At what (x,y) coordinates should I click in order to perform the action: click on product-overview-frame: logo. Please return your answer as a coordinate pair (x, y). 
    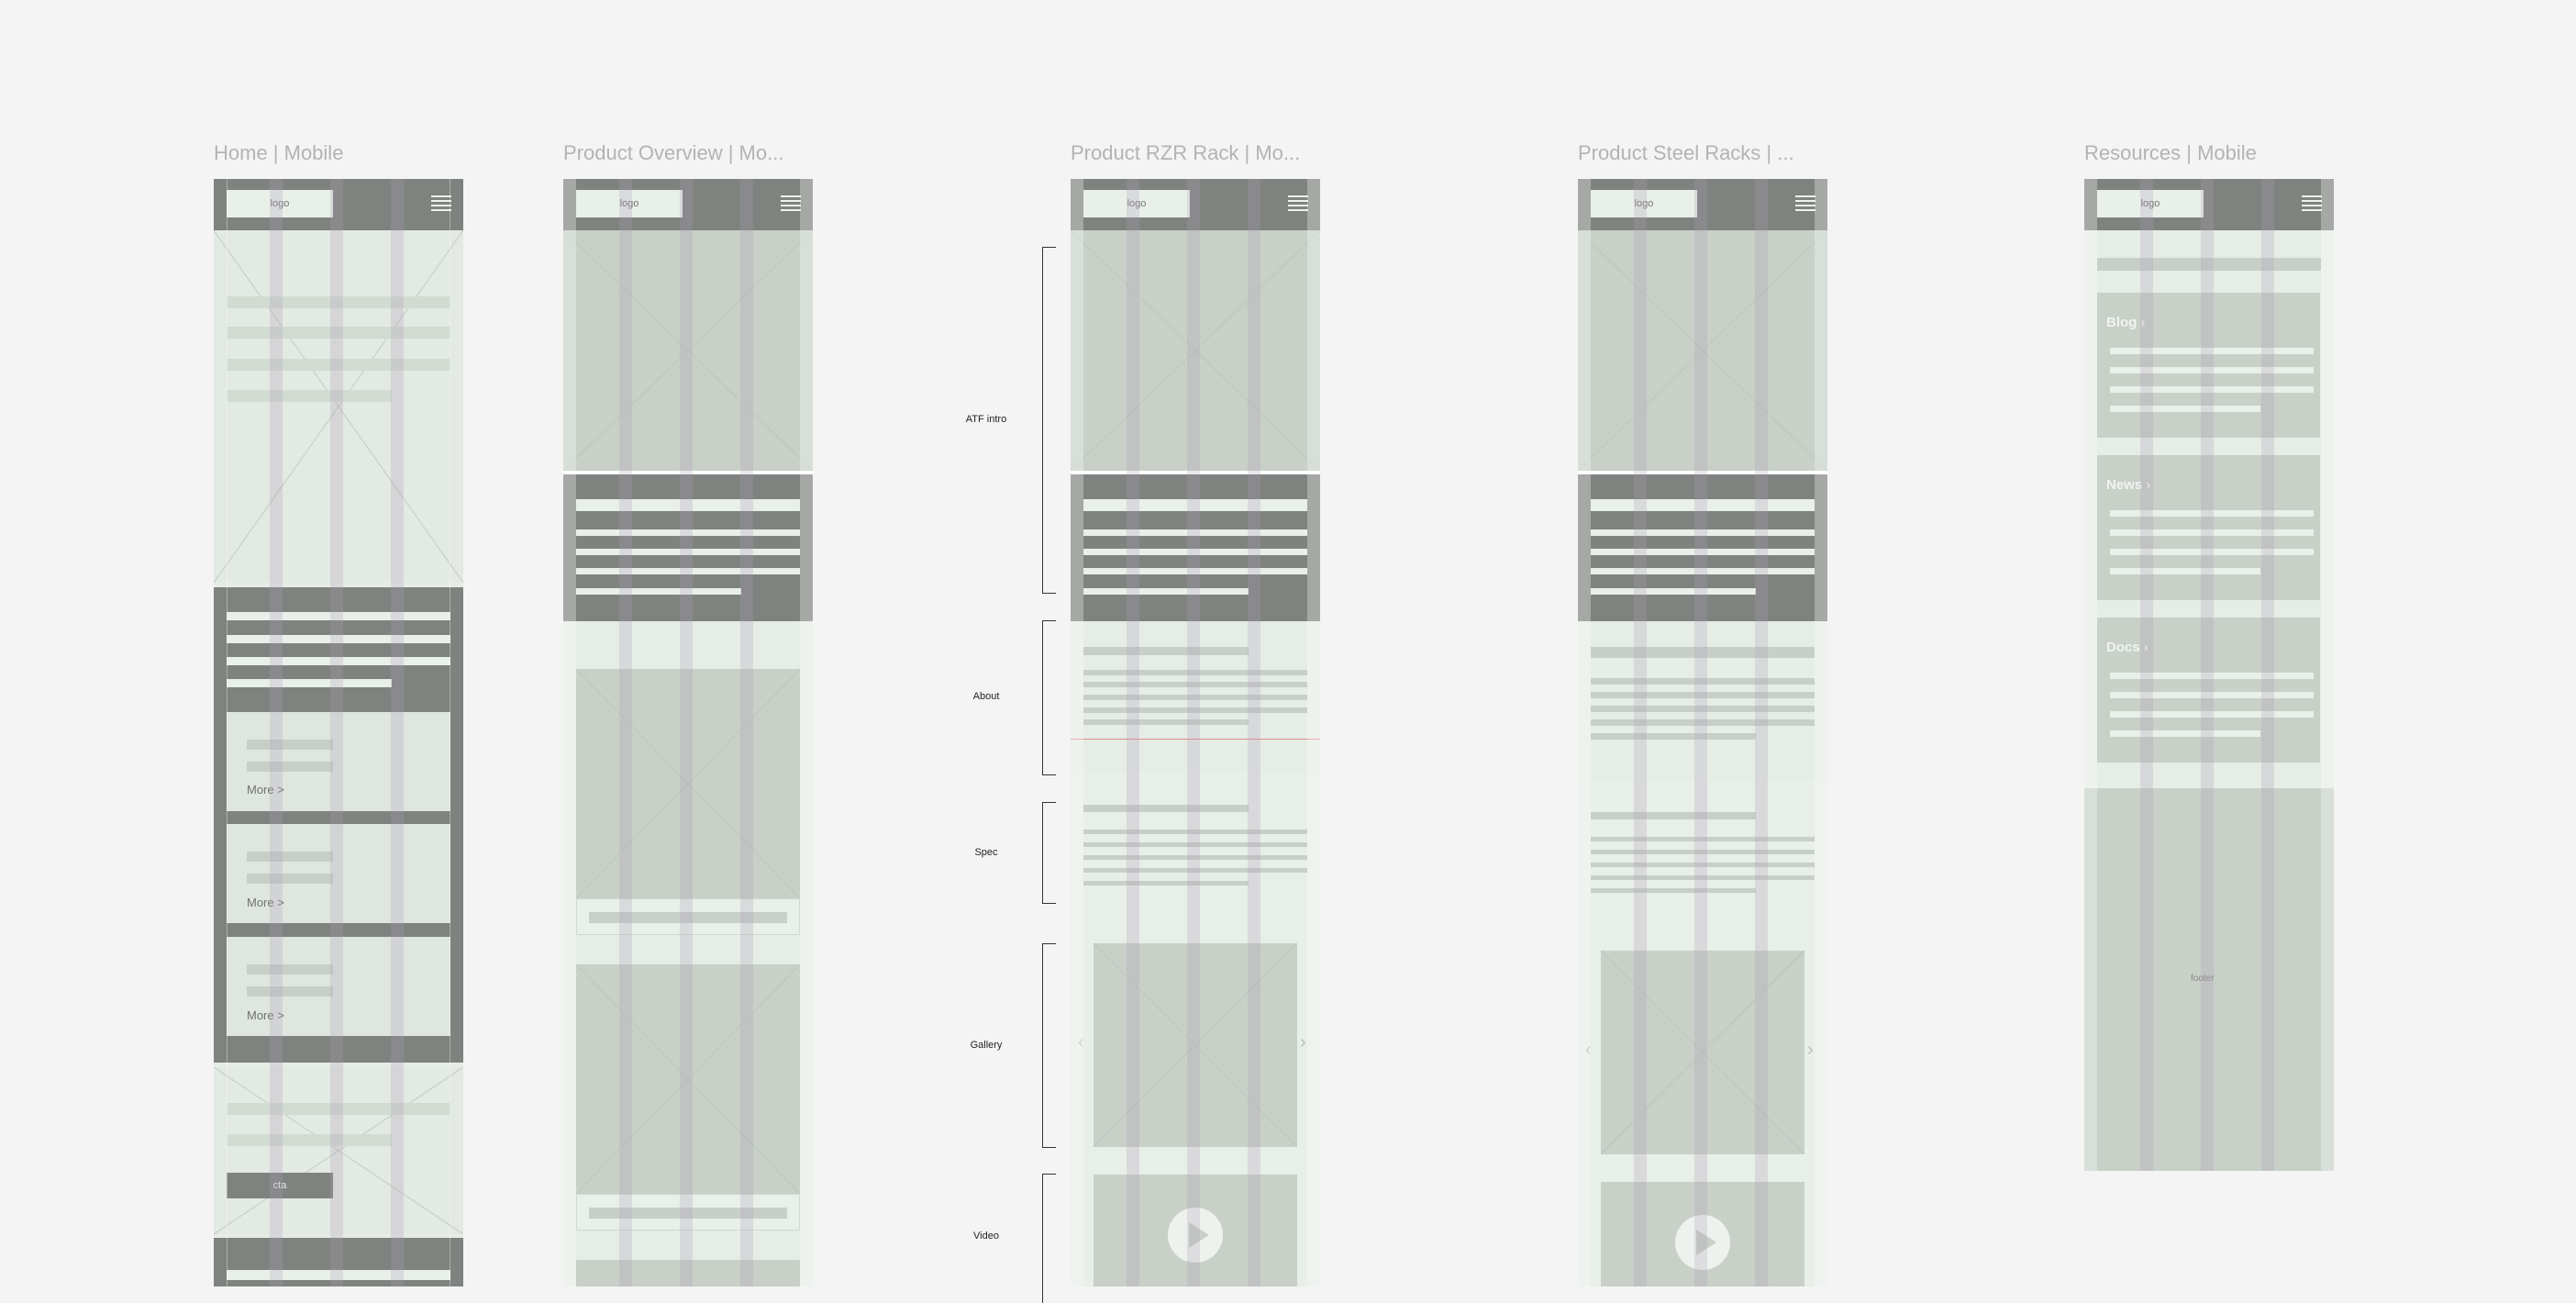
    Looking at the image, I should click on (688, 732).